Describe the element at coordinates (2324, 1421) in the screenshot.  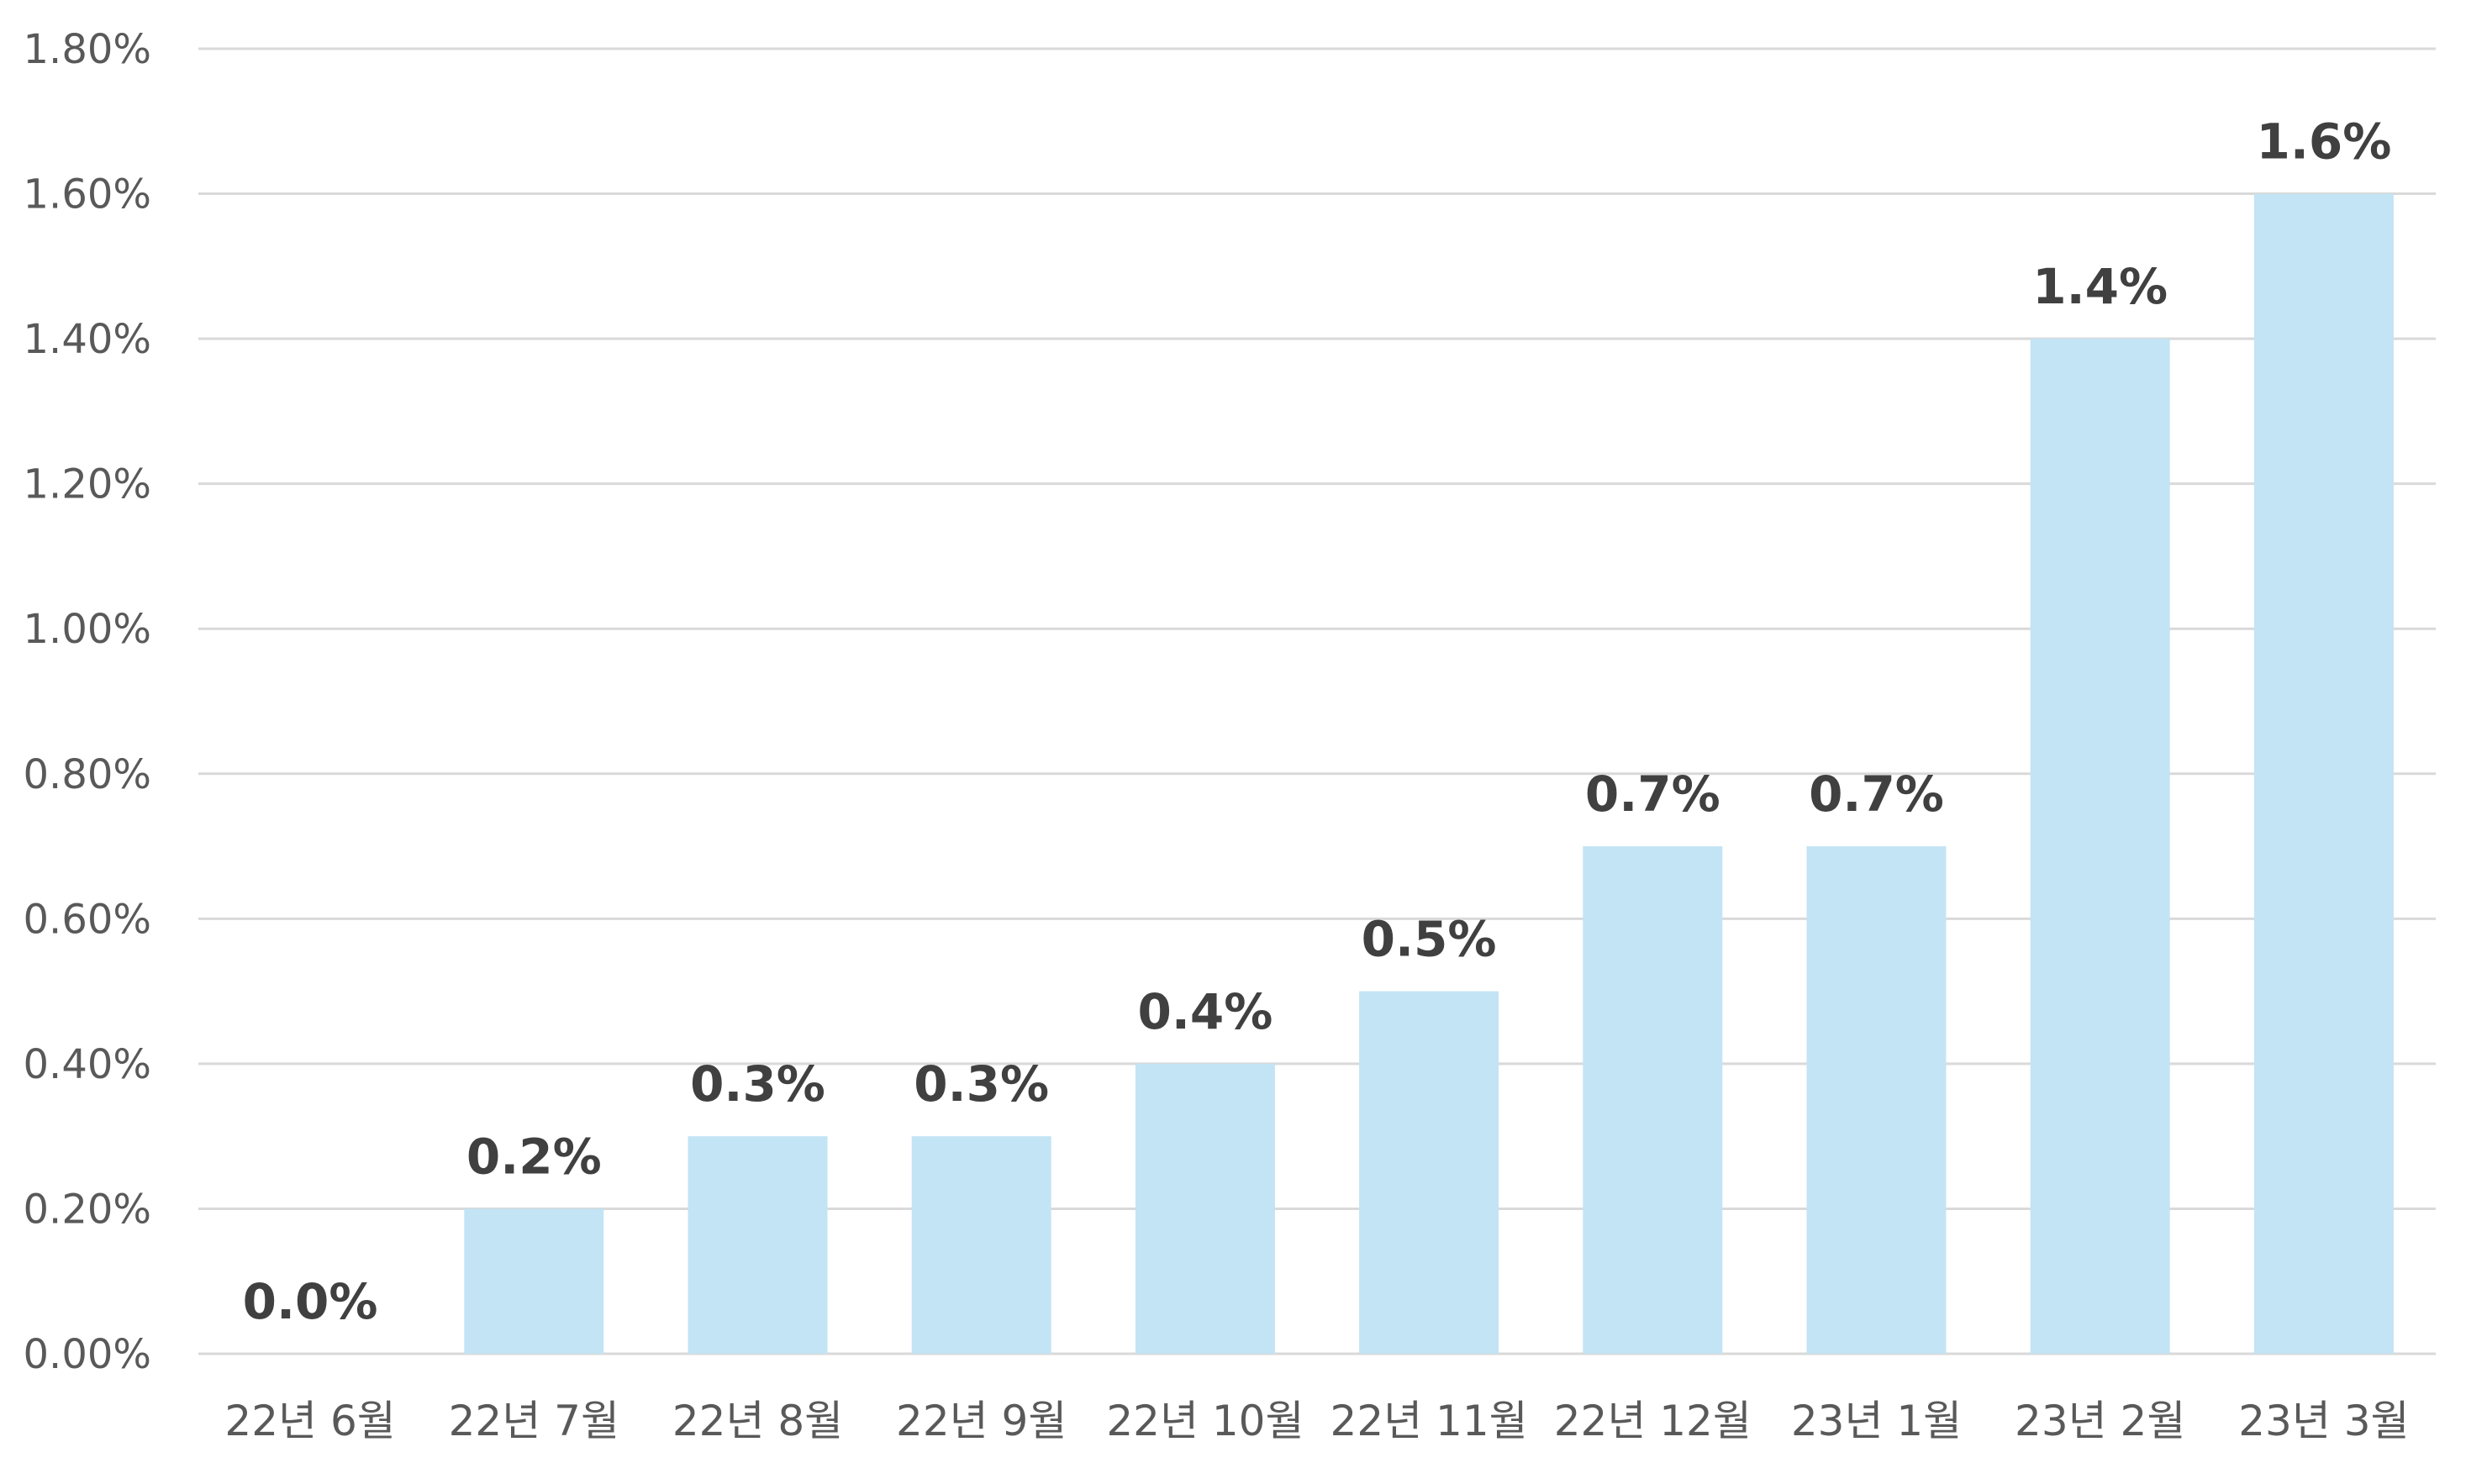
I see `x-tick-label: 23년 3월` at that location.